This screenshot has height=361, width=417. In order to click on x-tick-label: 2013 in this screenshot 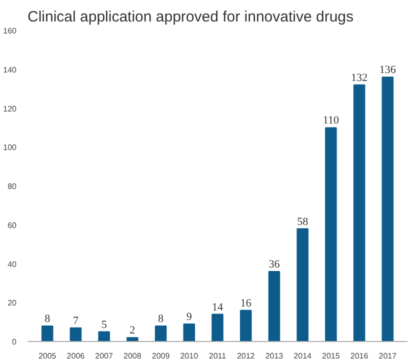, I will do `click(274, 356)`.